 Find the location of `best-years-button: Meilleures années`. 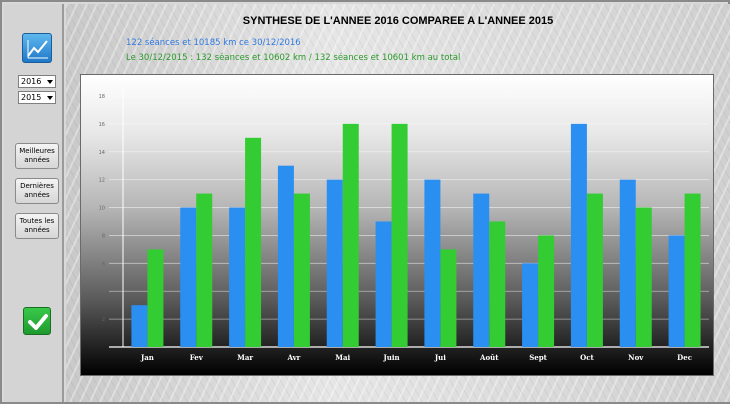

best-years-button: Meilleures années is located at coordinates (37, 156).